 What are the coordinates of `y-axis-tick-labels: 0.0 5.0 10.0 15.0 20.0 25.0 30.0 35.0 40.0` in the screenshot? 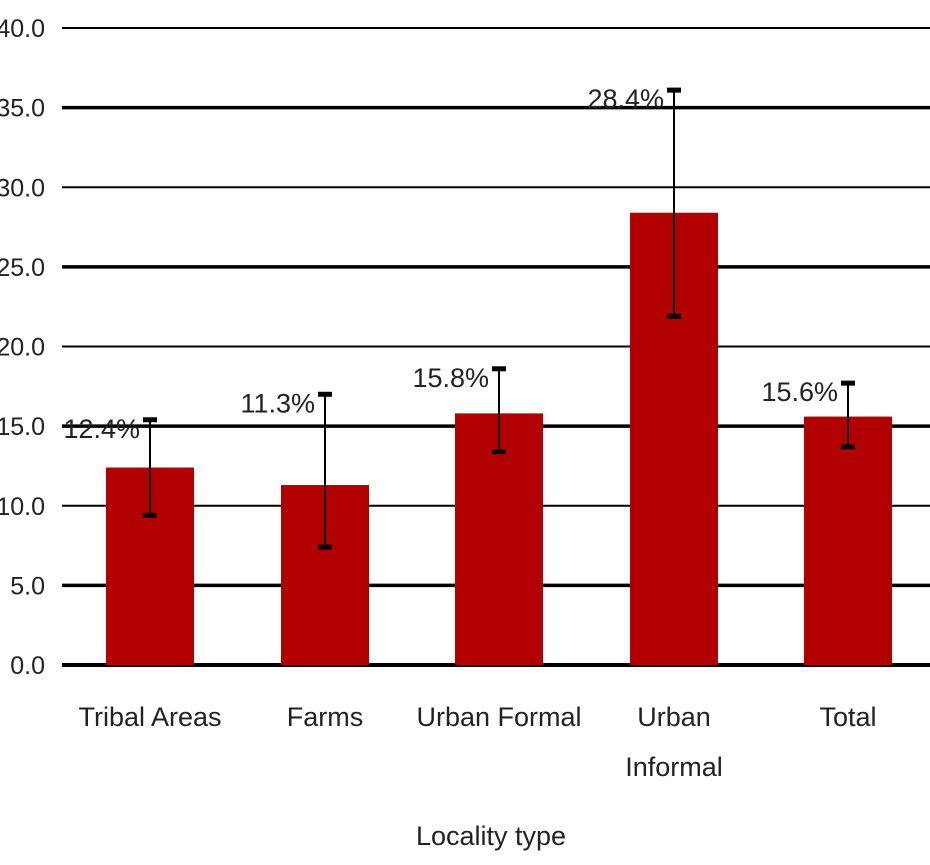 It's located at (22, 347).